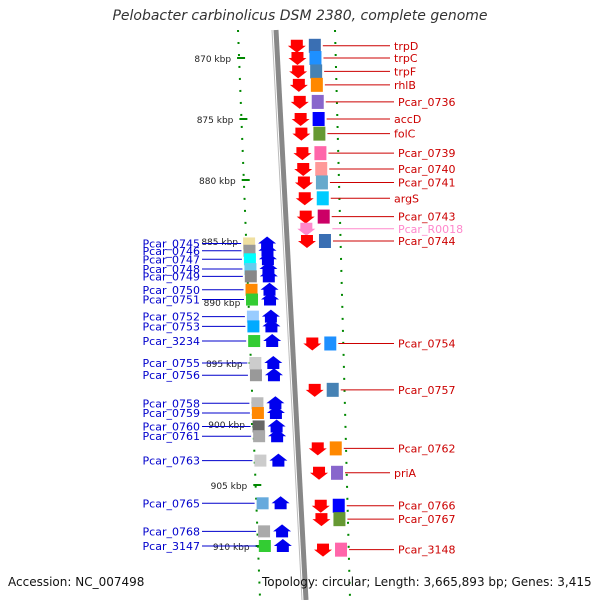 This screenshot has height=600, width=600. What do you see at coordinates (426, 519) in the screenshot?
I see `forward-gene-label: Pcar_0767` at bounding box center [426, 519].